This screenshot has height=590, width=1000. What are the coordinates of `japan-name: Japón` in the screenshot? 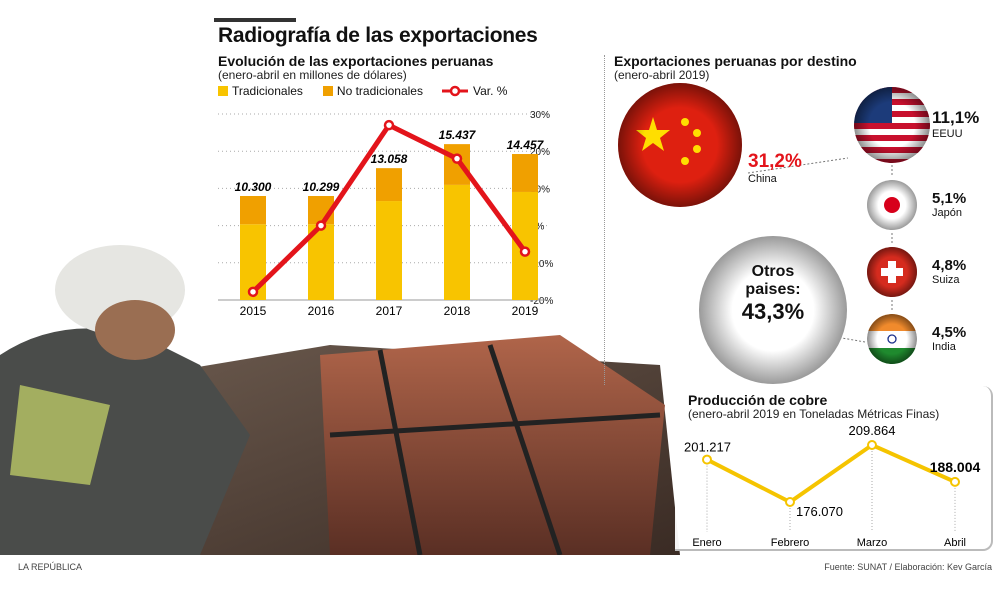 It's located at (947, 213).